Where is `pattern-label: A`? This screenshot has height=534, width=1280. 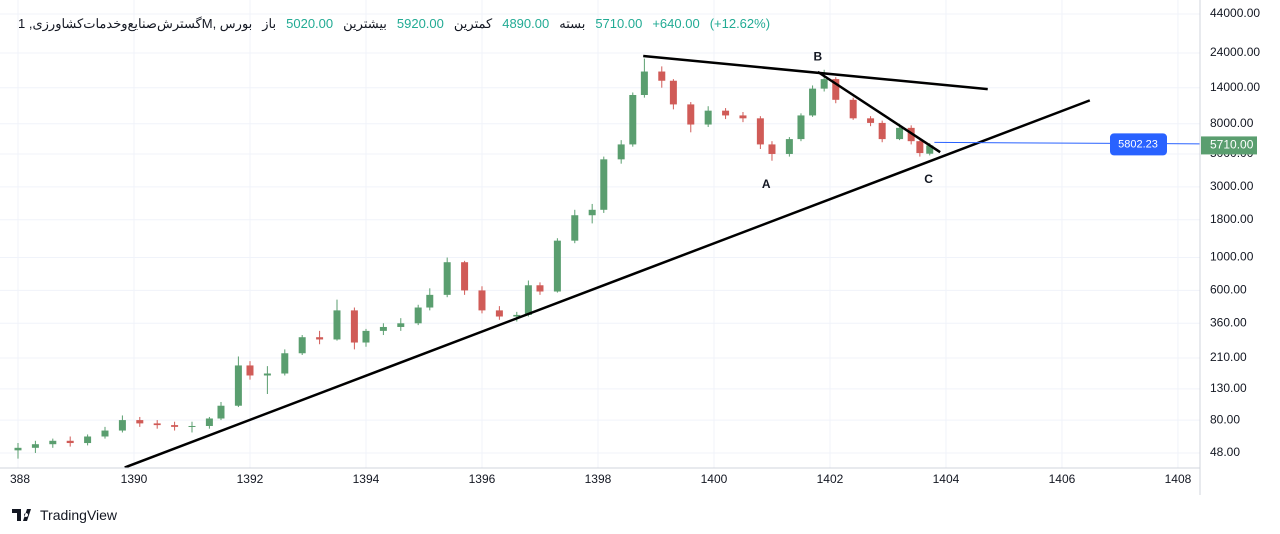
pattern-label: A is located at coordinates (766, 184).